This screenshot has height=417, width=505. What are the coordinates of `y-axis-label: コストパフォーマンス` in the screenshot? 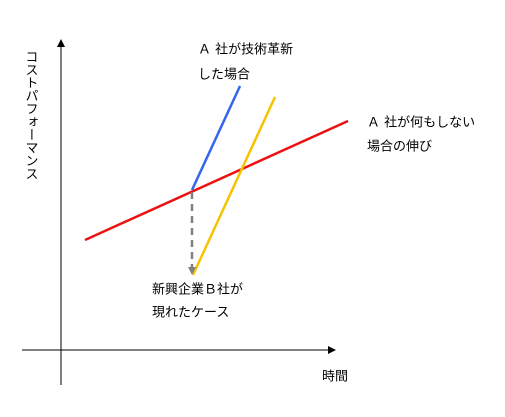 It's located at (31, 115).